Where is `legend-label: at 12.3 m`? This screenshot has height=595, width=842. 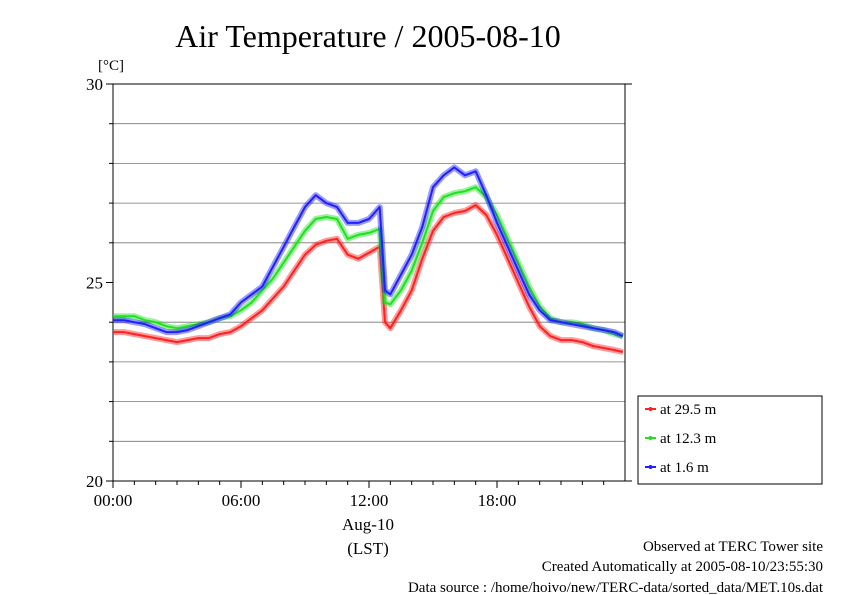 legend-label: at 12.3 m is located at coordinates (688, 439).